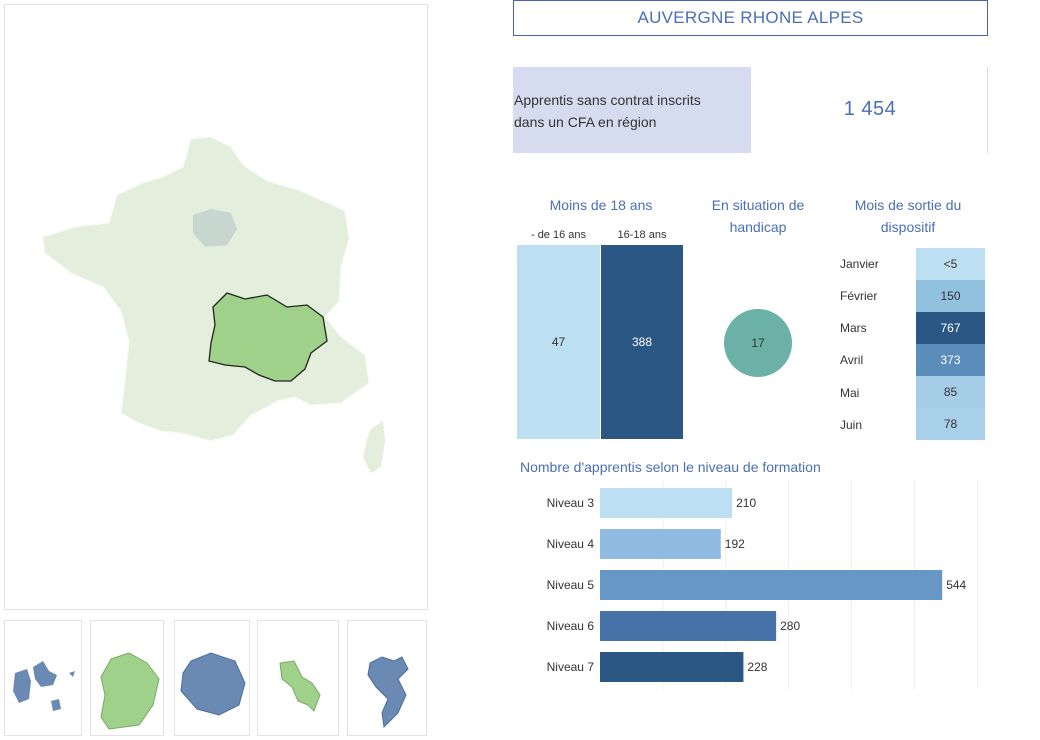  What do you see at coordinates (950, 328) in the screenshot?
I see `month-cell: 767` at bounding box center [950, 328].